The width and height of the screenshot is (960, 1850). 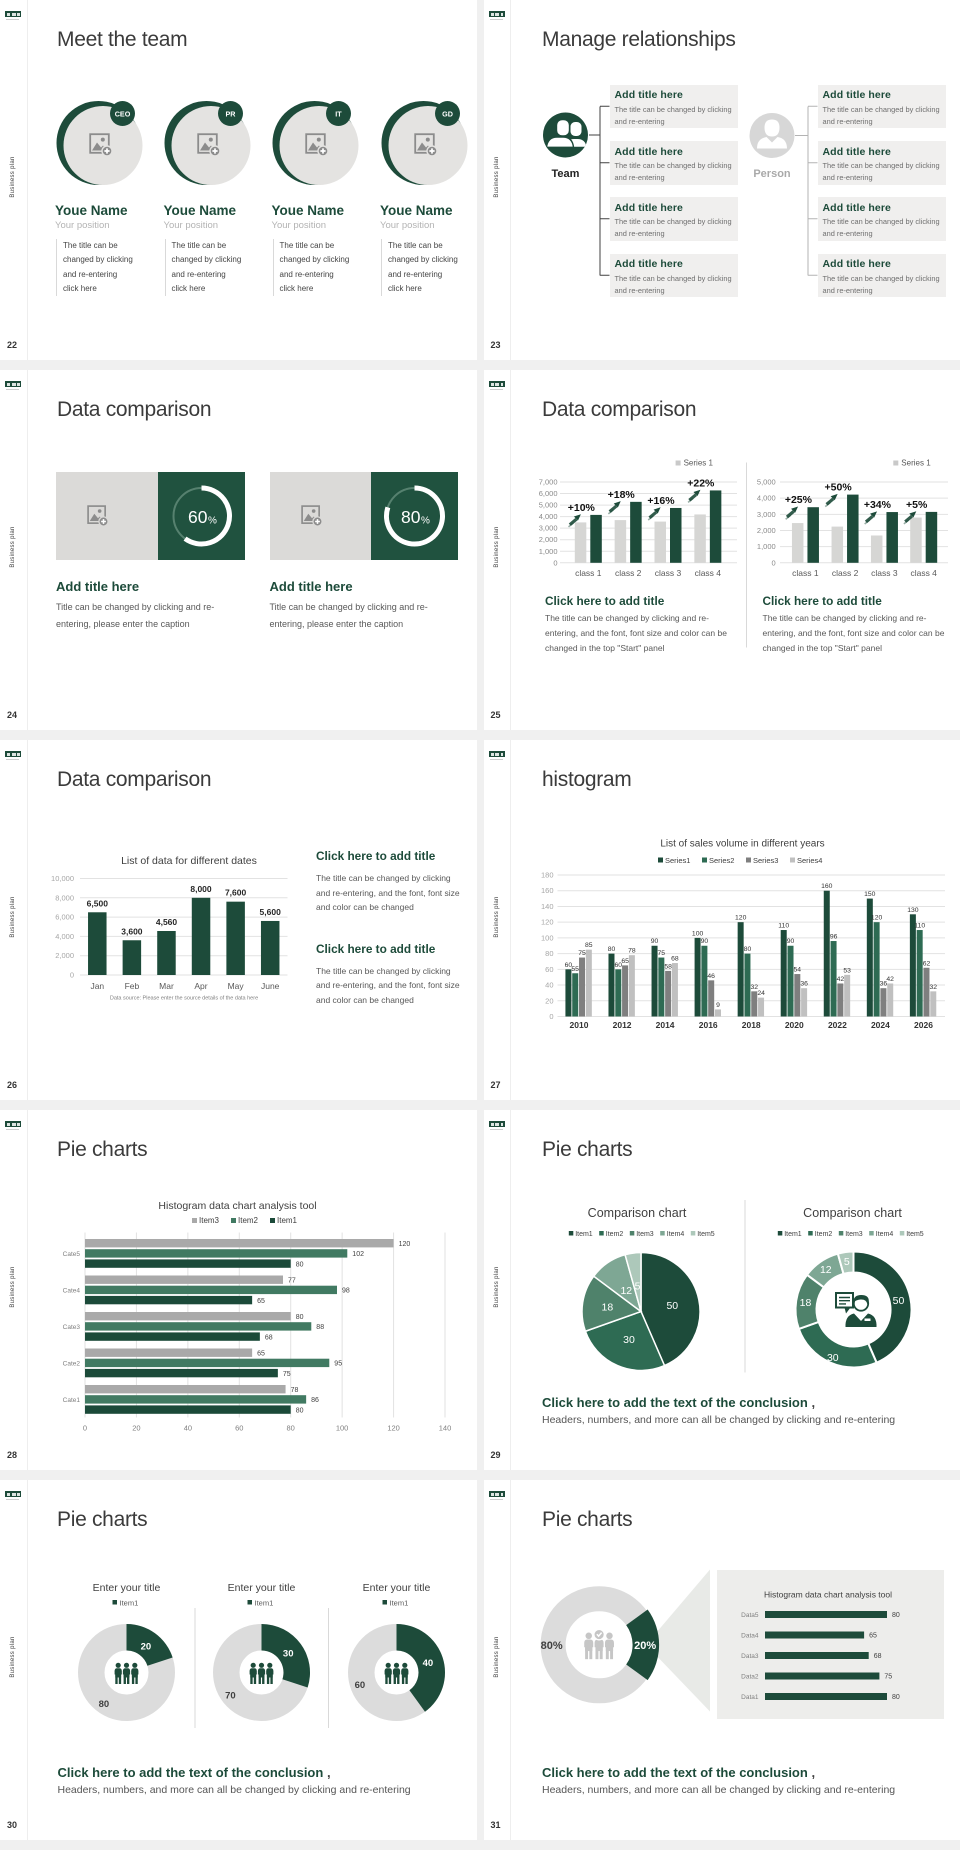 I want to click on svg-text: 70, so click(x=230, y=1696).